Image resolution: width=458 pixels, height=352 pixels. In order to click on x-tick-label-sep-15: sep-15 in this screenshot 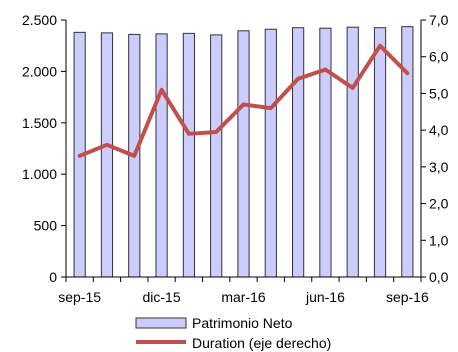, I will do `click(79, 297)`.